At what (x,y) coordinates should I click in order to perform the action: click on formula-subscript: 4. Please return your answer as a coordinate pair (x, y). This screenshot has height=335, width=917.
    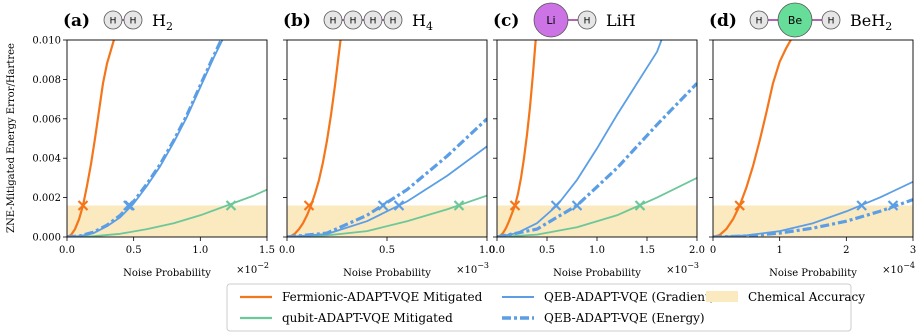
    Looking at the image, I should click on (429, 26).